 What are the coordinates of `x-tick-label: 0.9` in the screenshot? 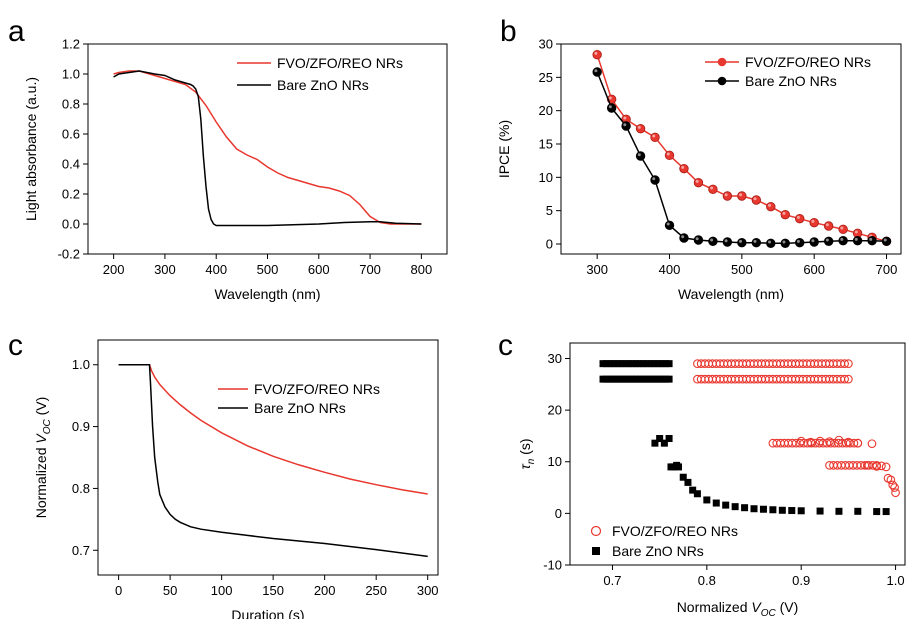 It's located at (801, 580).